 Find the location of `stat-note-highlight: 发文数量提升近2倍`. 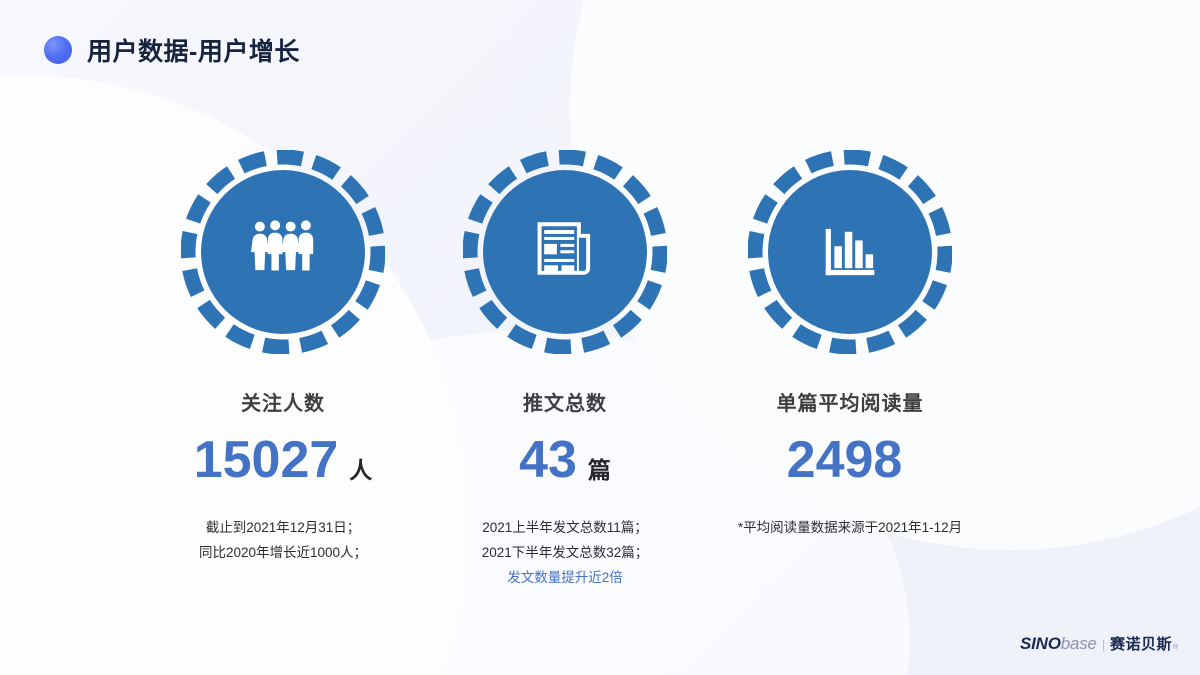

stat-note-highlight: 发文数量提升近2倍 is located at coordinates (565, 577).